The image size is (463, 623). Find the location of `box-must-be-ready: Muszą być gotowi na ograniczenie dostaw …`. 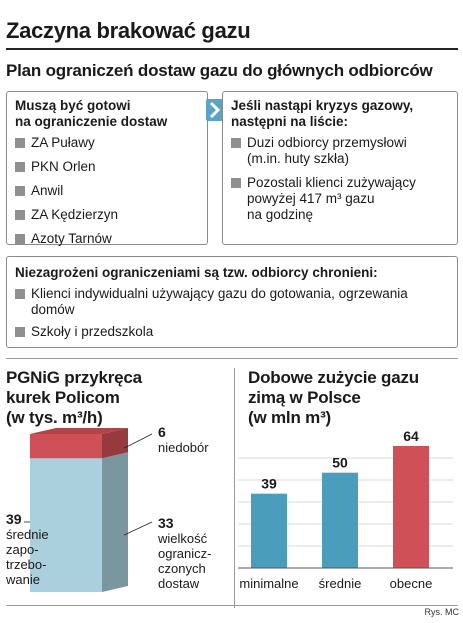

box-must-be-ready: Muszą być gotowi na ograniczenie dostaw … is located at coordinates (107, 169).